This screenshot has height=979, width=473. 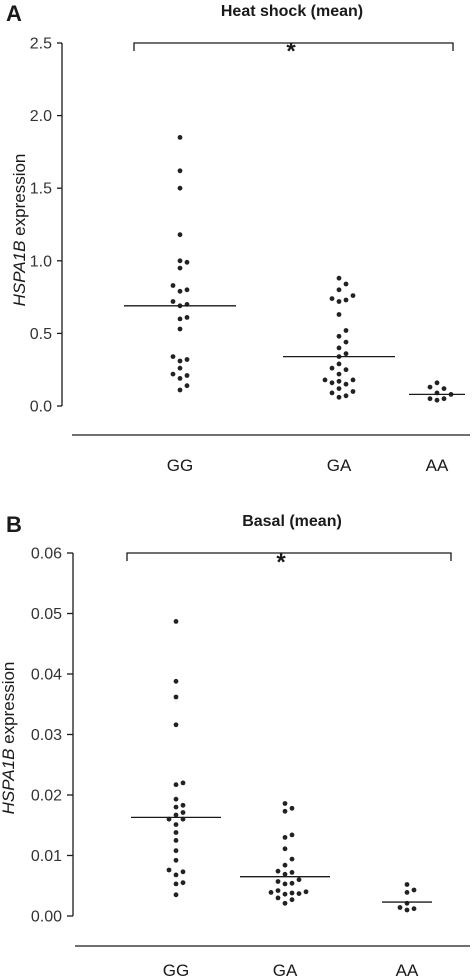 I want to click on panel-b-category-label-gg: GG, so click(x=176, y=970).